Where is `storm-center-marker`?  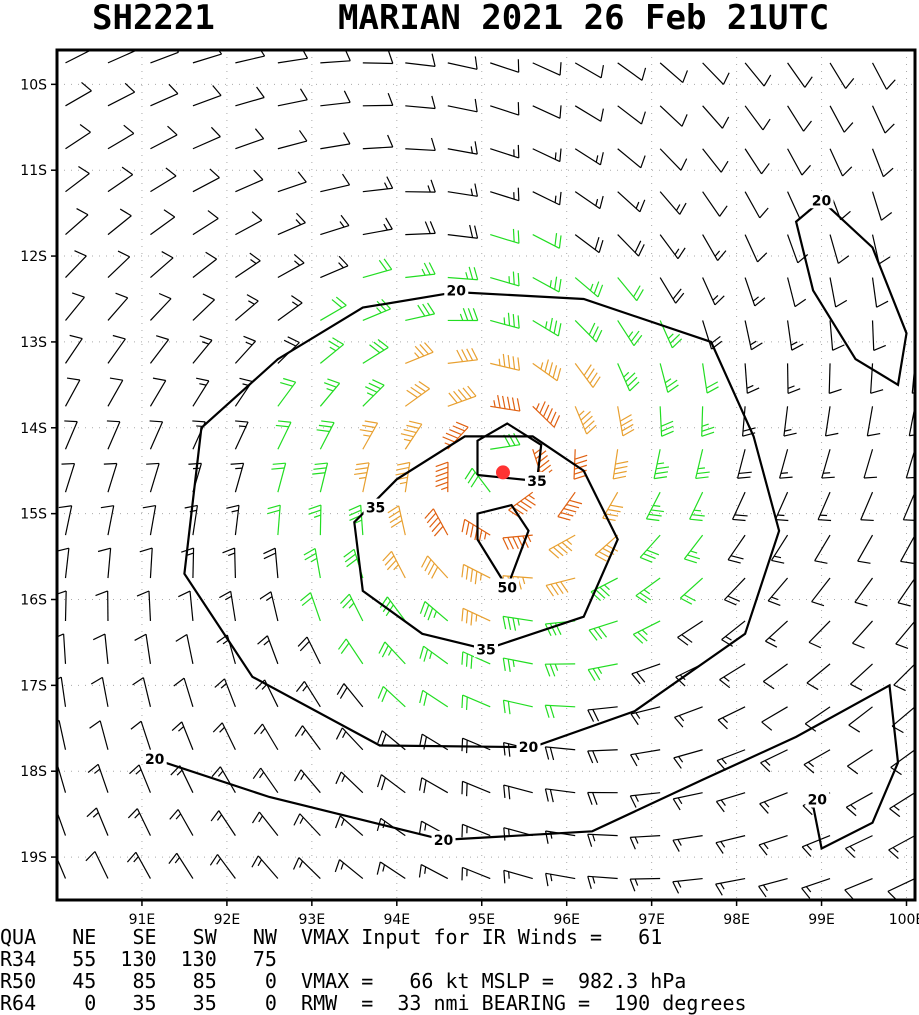 storm-center-marker is located at coordinates (503, 472).